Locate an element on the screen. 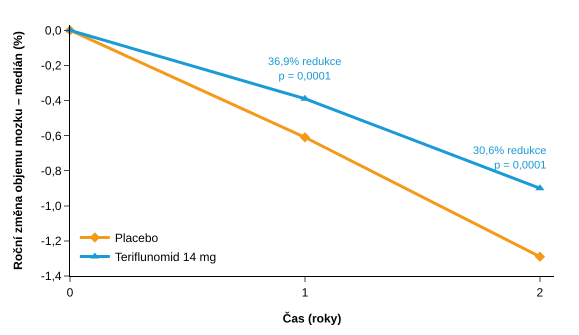 The image size is (579, 335). y-tick-label: -0,2 is located at coordinates (51, 65).